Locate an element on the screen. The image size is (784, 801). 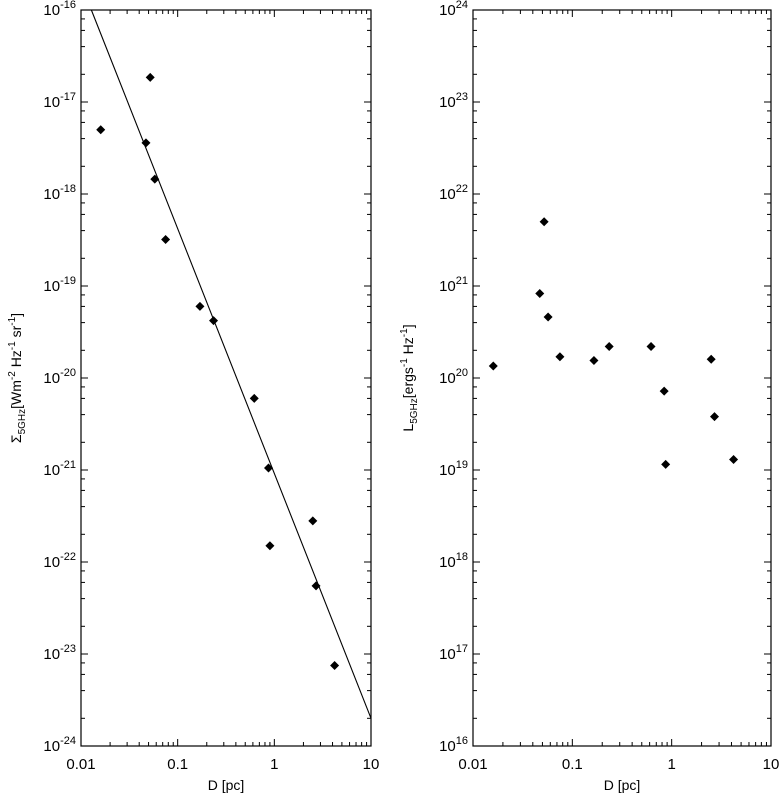
y-tick-label: 10-22 is located at coordinates (59, 561).